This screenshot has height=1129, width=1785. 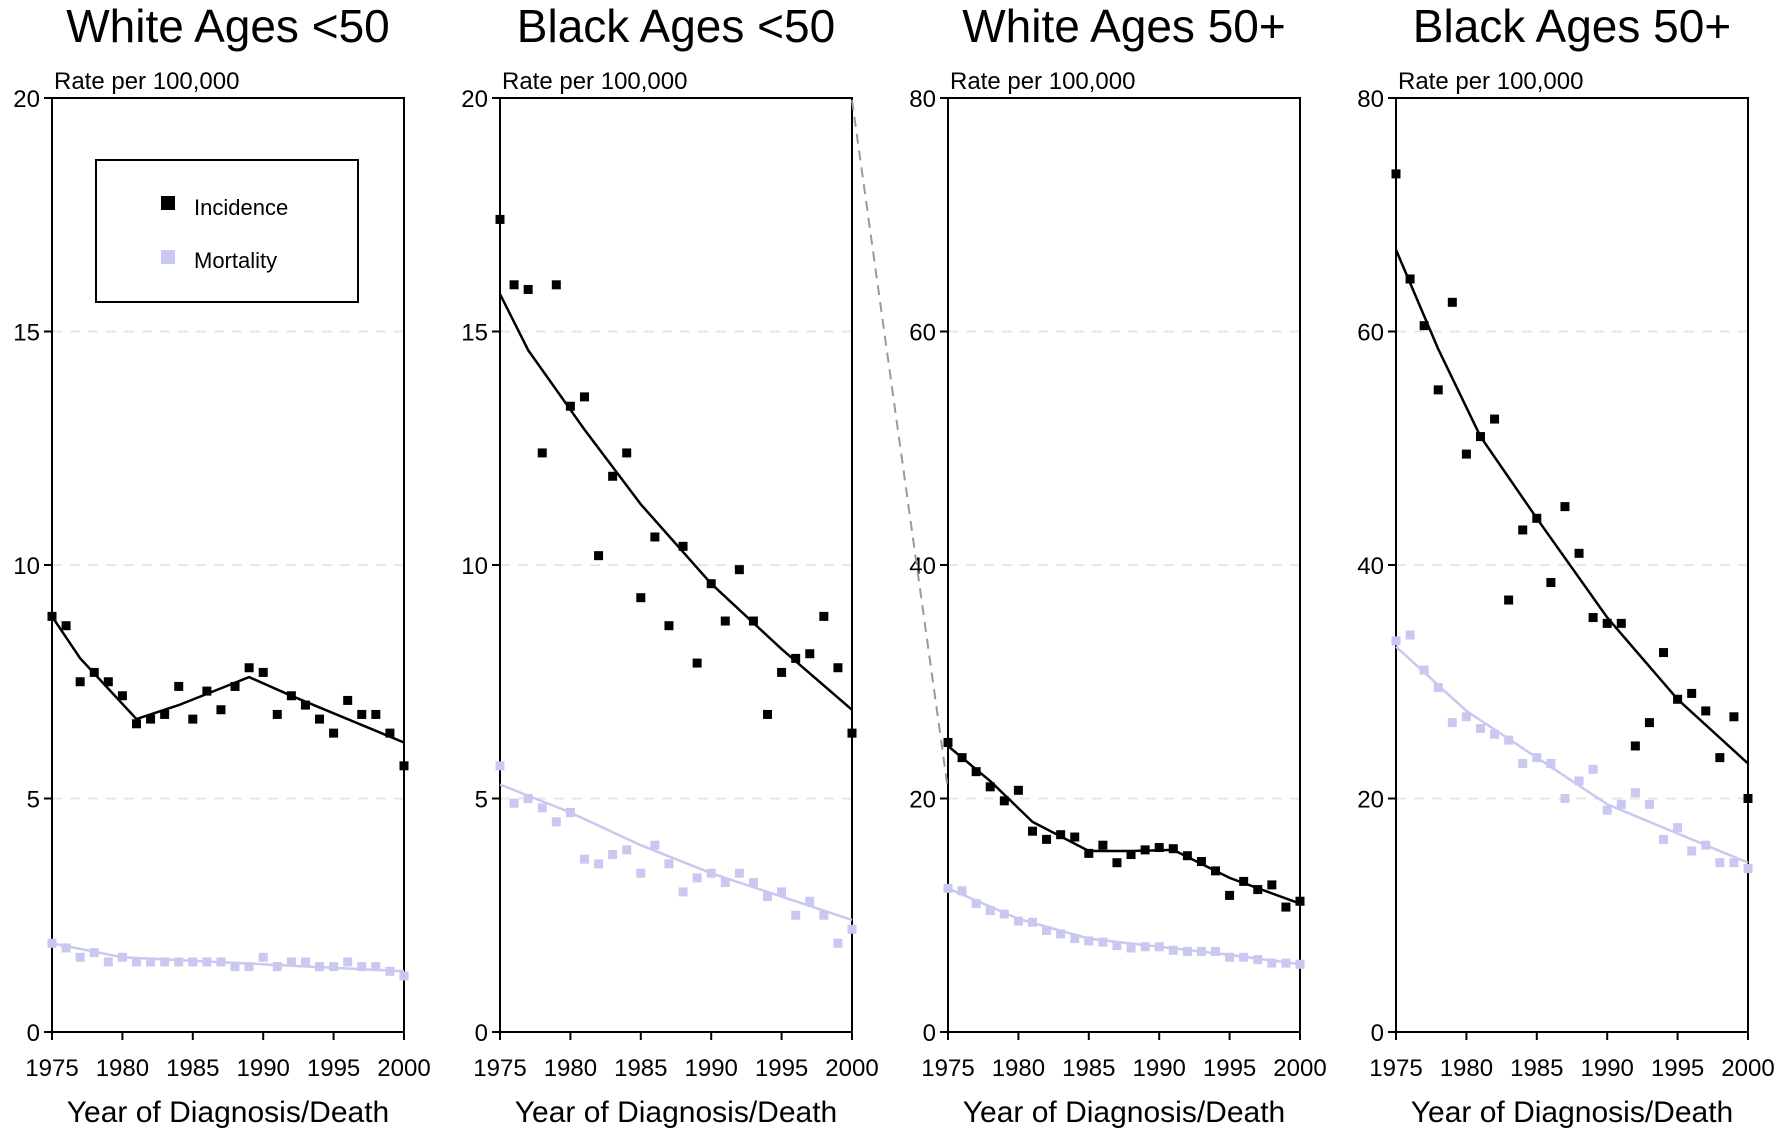 I want to click on mortality-trend-line, so click(x=1572, y=754).